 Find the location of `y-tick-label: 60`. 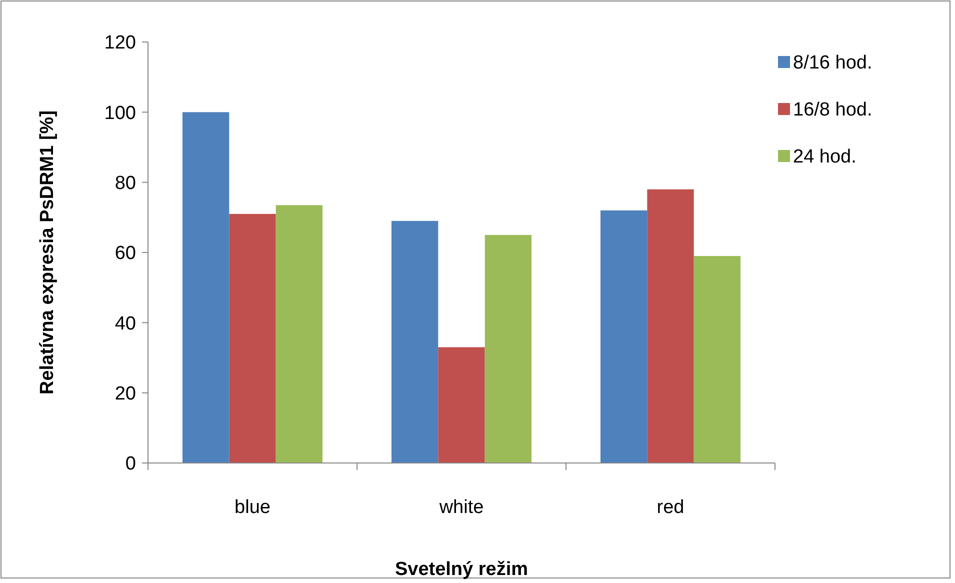

y-tick-label: 60 is located at coordinates (125, 253).